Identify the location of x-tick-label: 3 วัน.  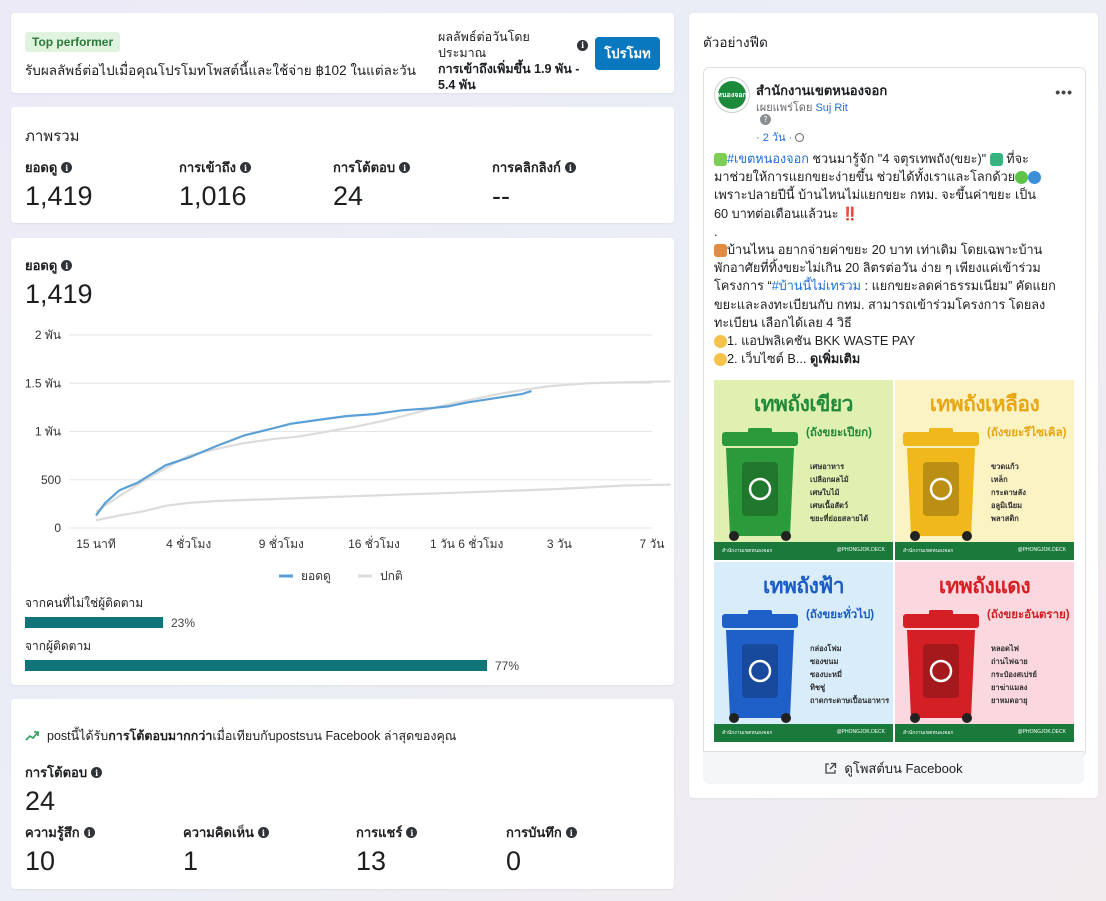
(559, 544).